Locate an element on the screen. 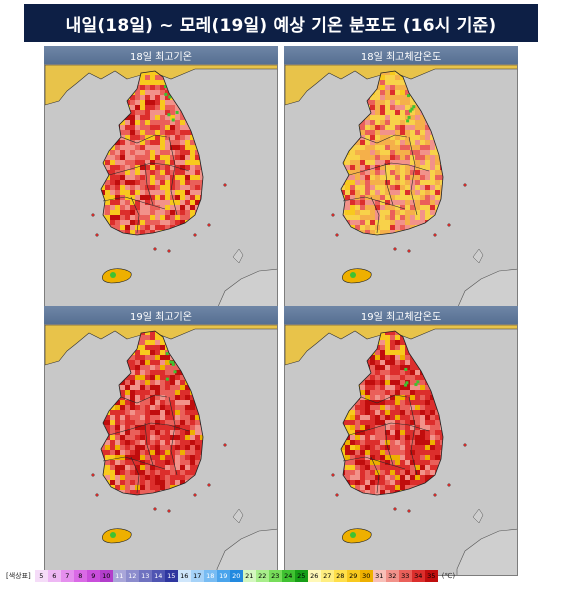 The width and height of the screenshot is (586, 600). legend-swatch: 27 is located at coordinates (327, 576).